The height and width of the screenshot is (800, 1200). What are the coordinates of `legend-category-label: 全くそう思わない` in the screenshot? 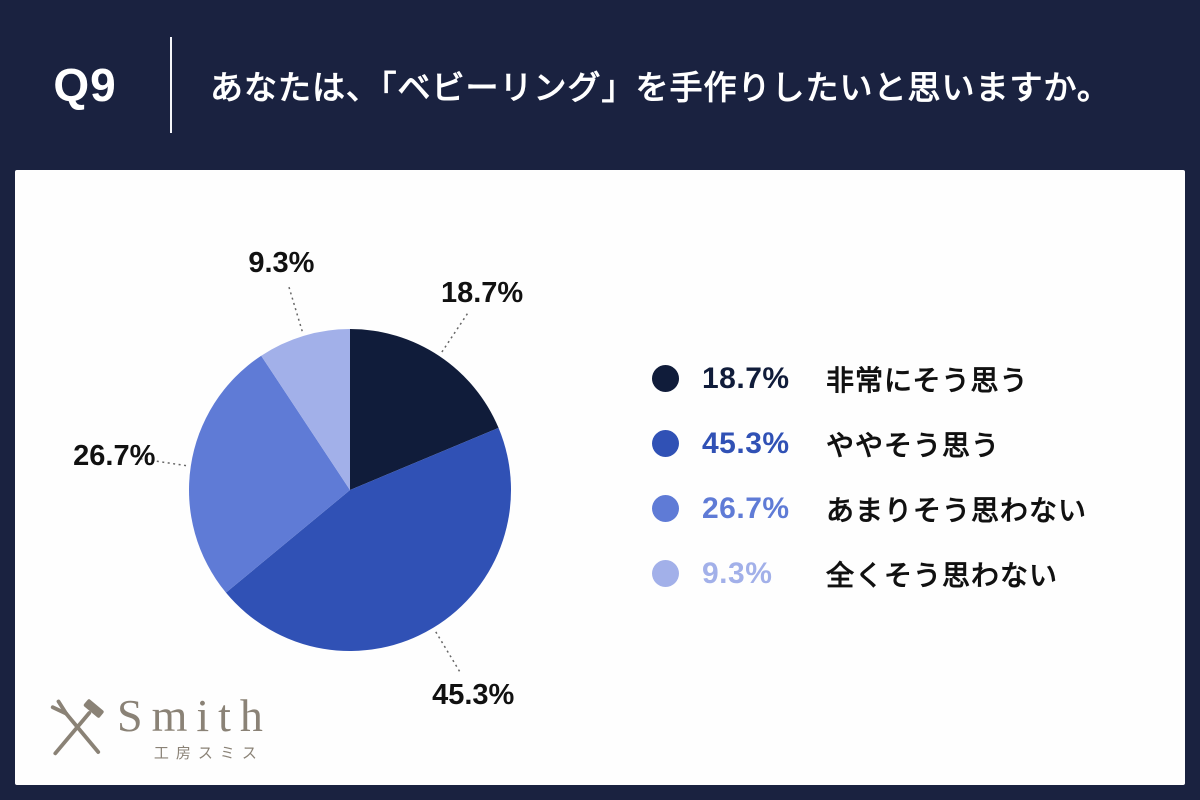 It's located at (942, 575).